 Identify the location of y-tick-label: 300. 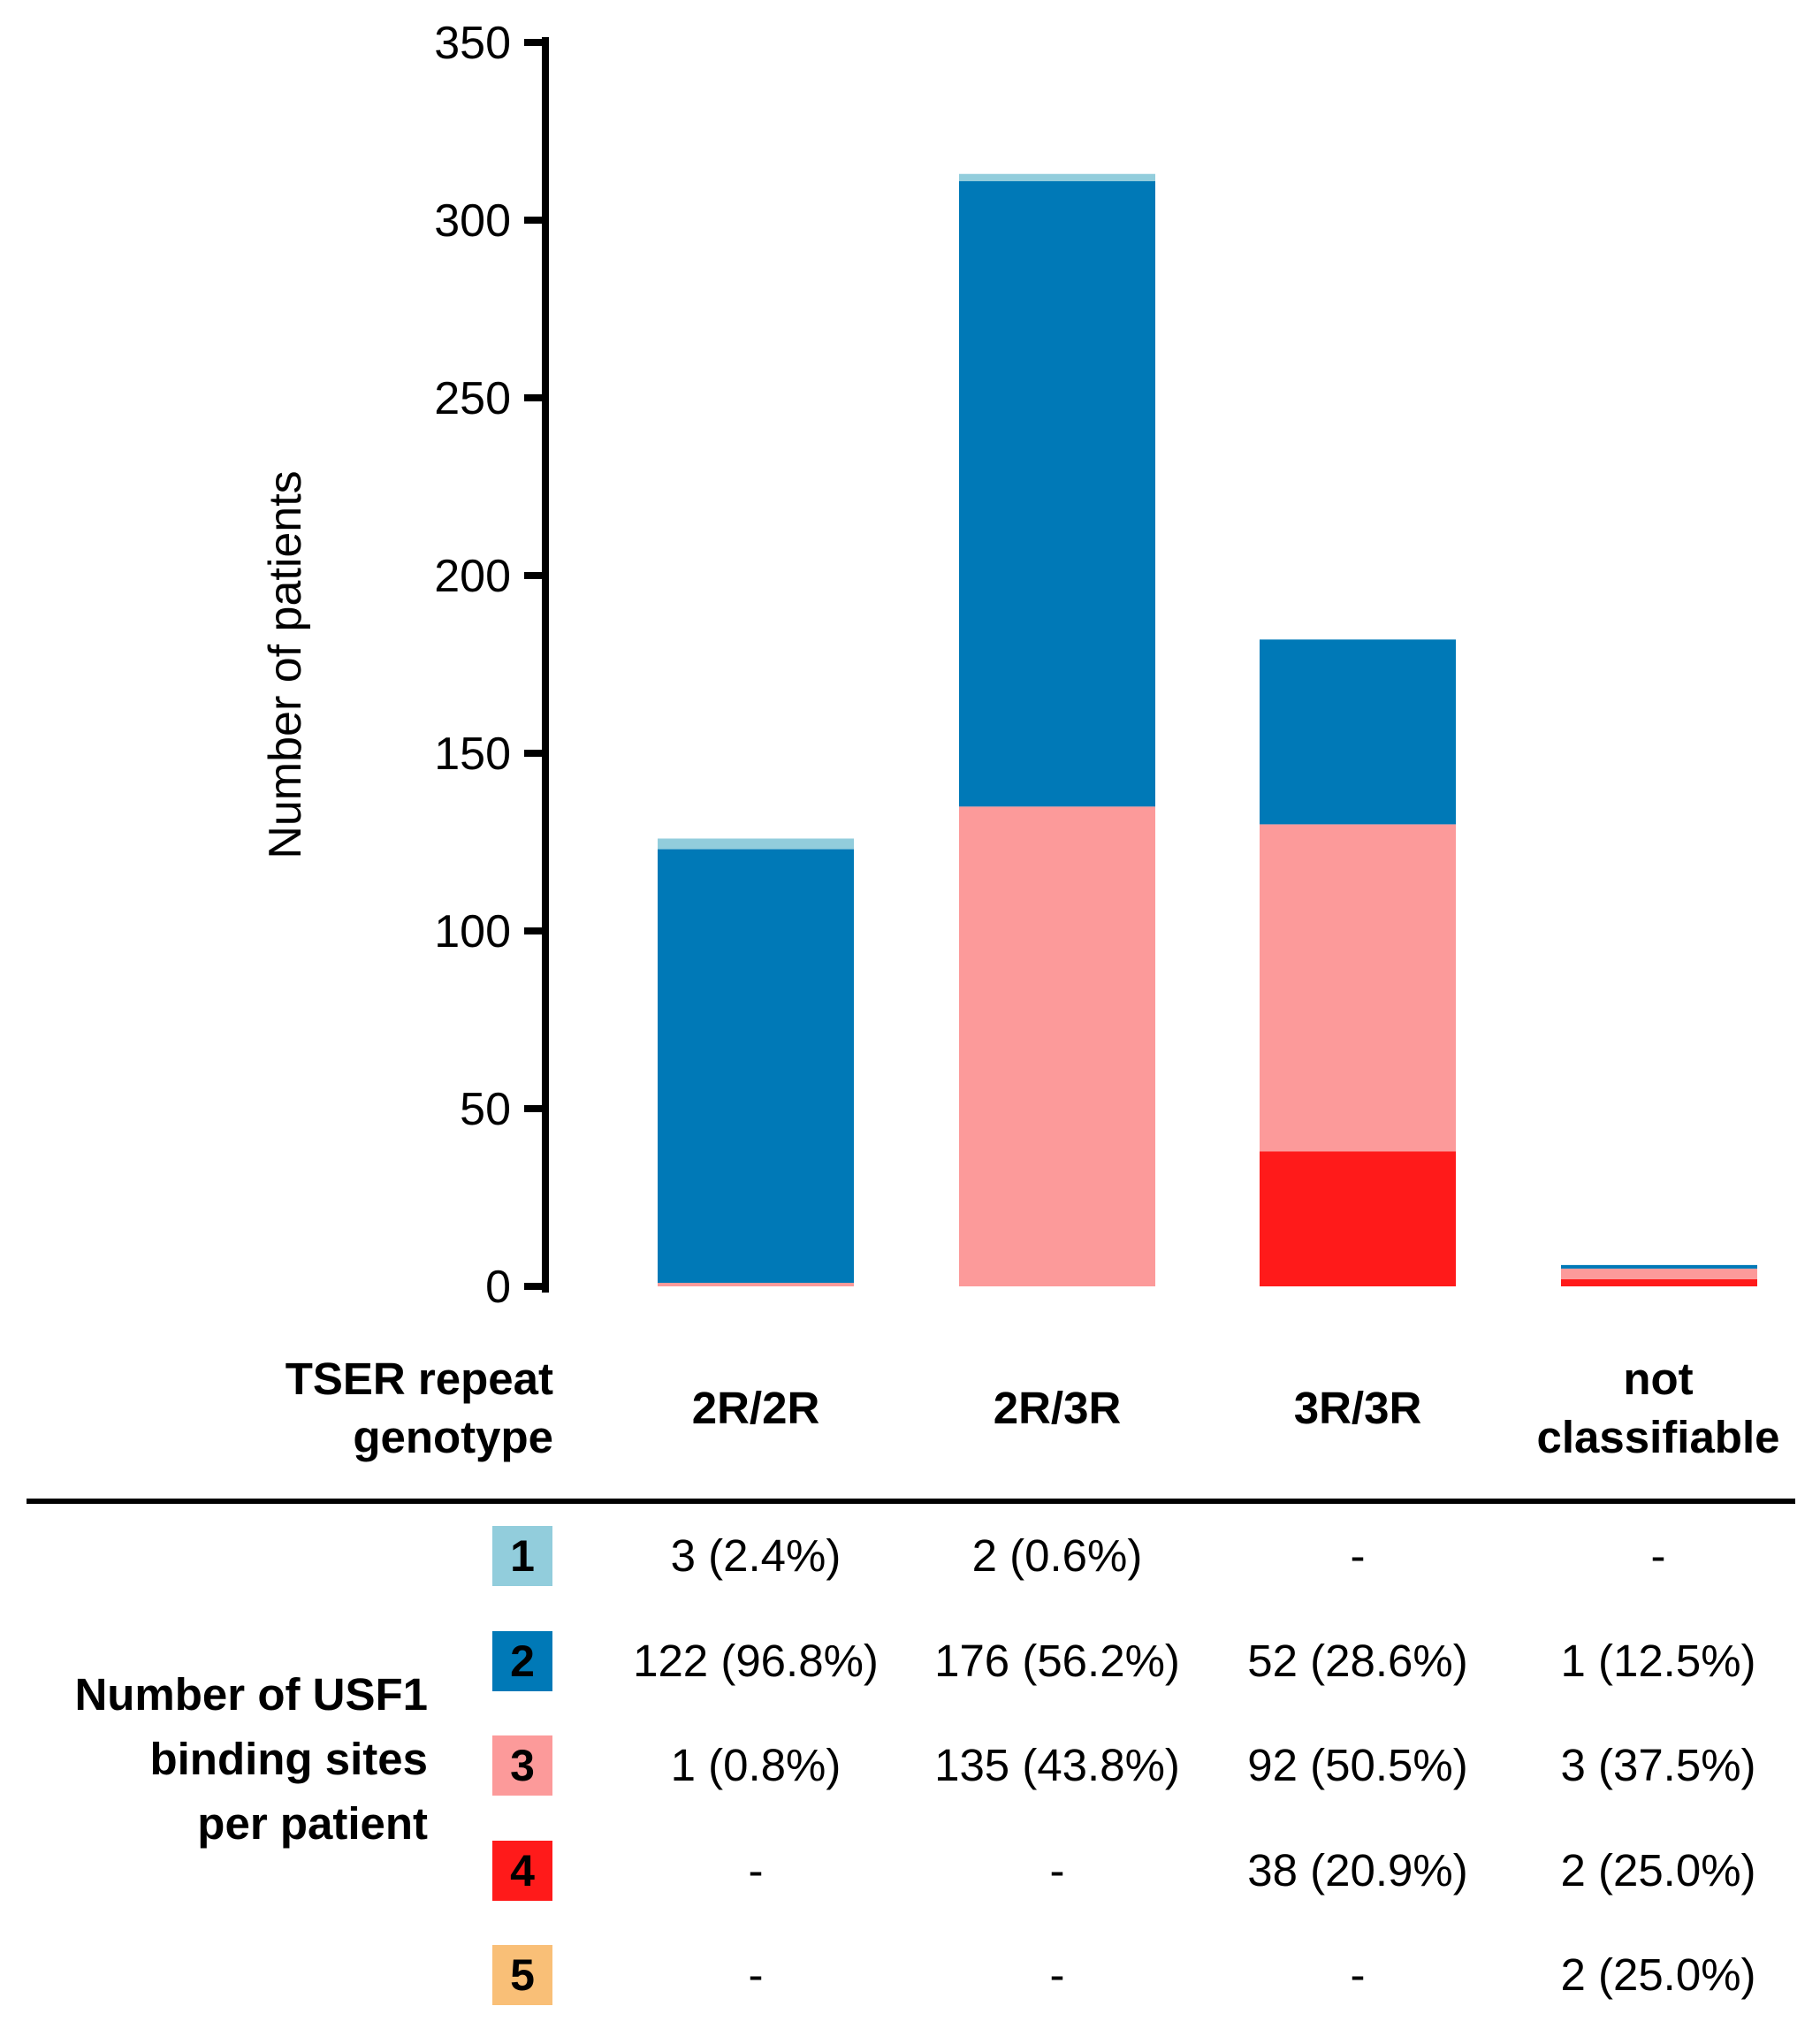
(472, 221).